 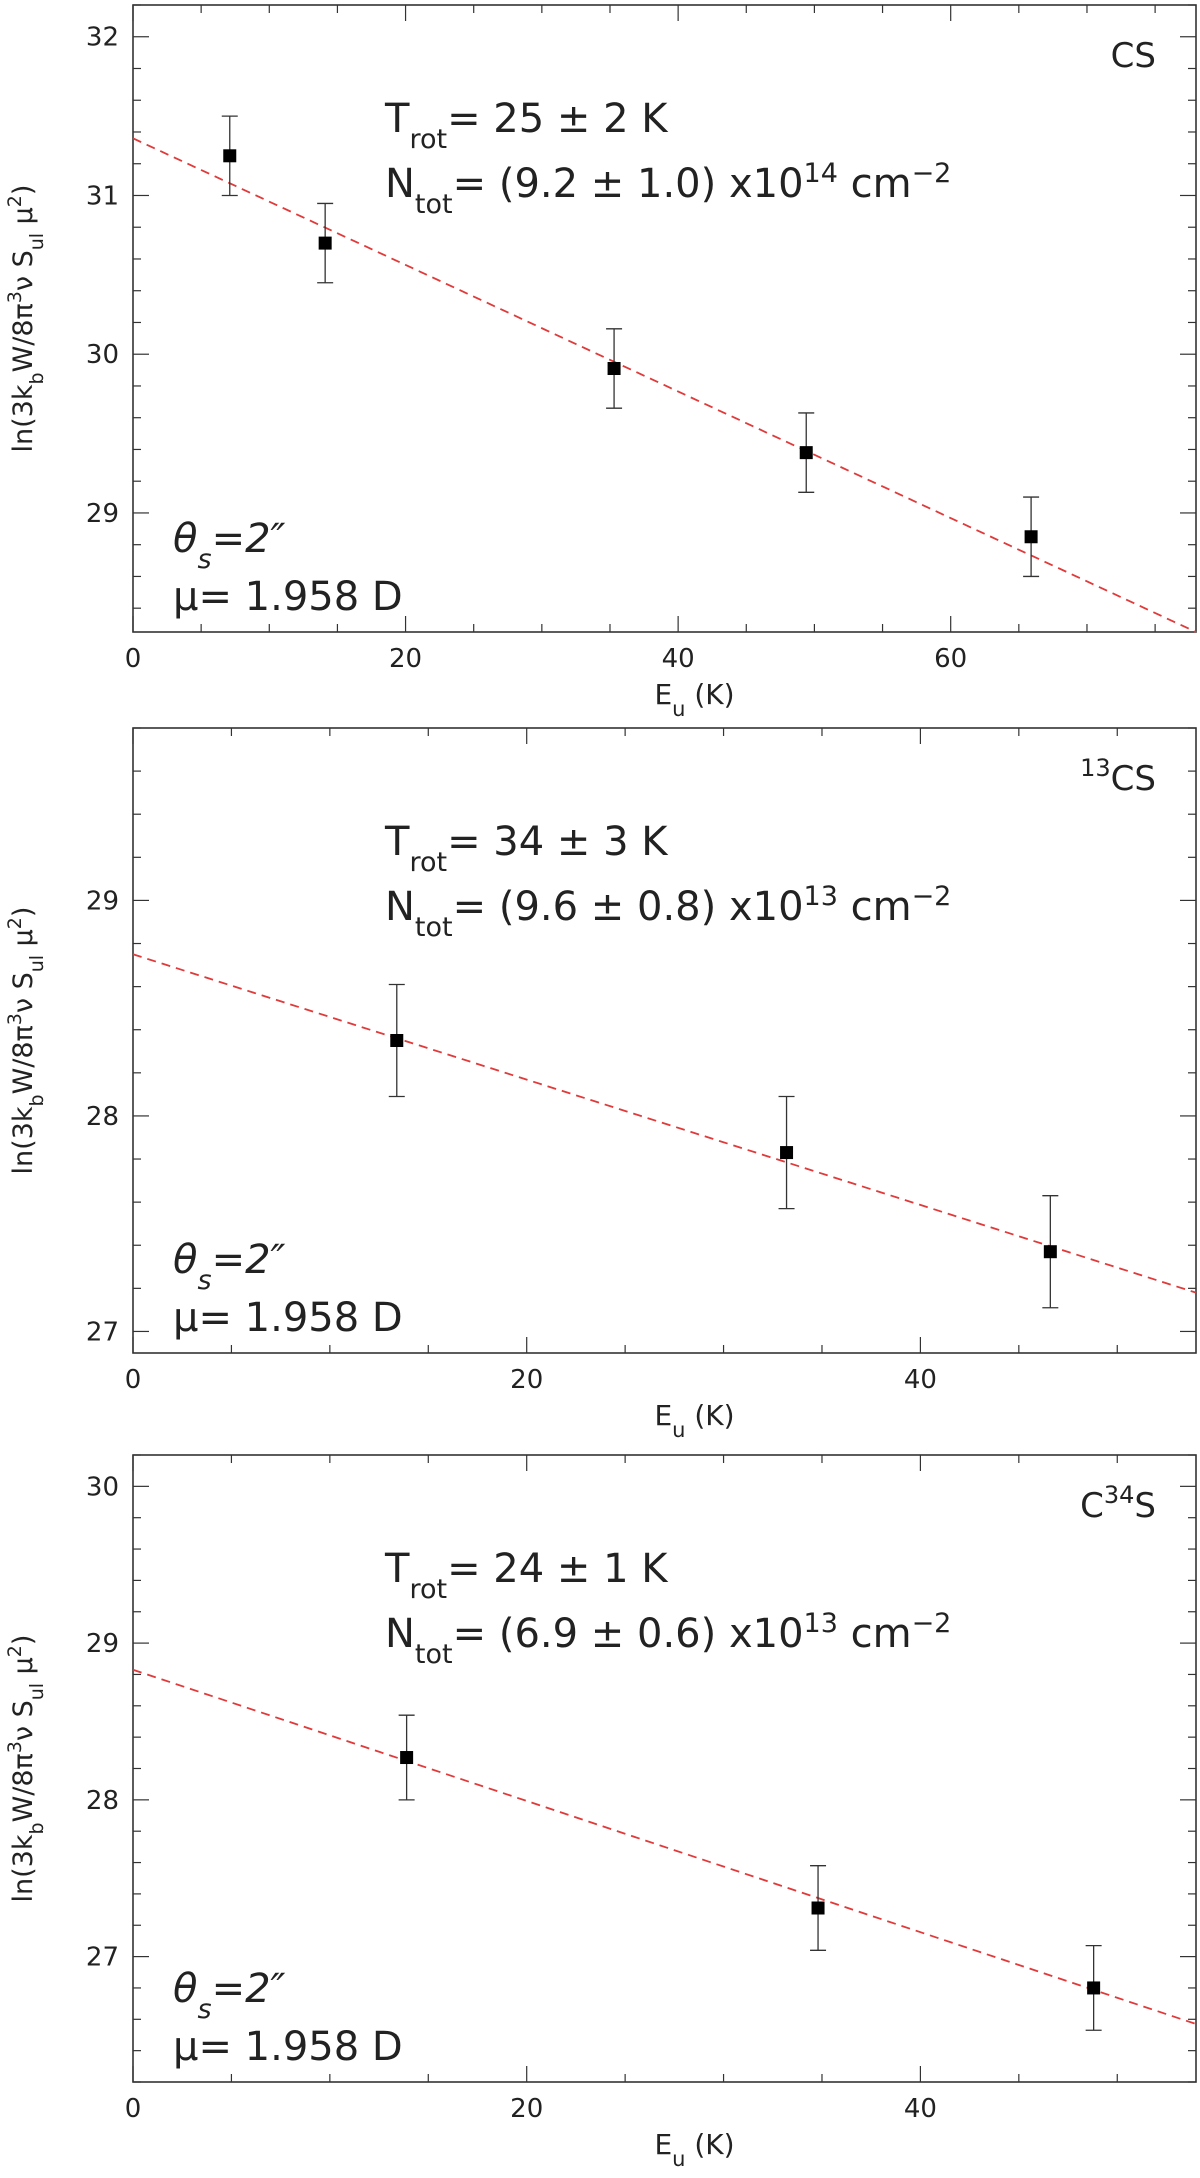 I want to click on trot-annotation: Trot= 24 ± 1 K, so click(x=526, y=1575).